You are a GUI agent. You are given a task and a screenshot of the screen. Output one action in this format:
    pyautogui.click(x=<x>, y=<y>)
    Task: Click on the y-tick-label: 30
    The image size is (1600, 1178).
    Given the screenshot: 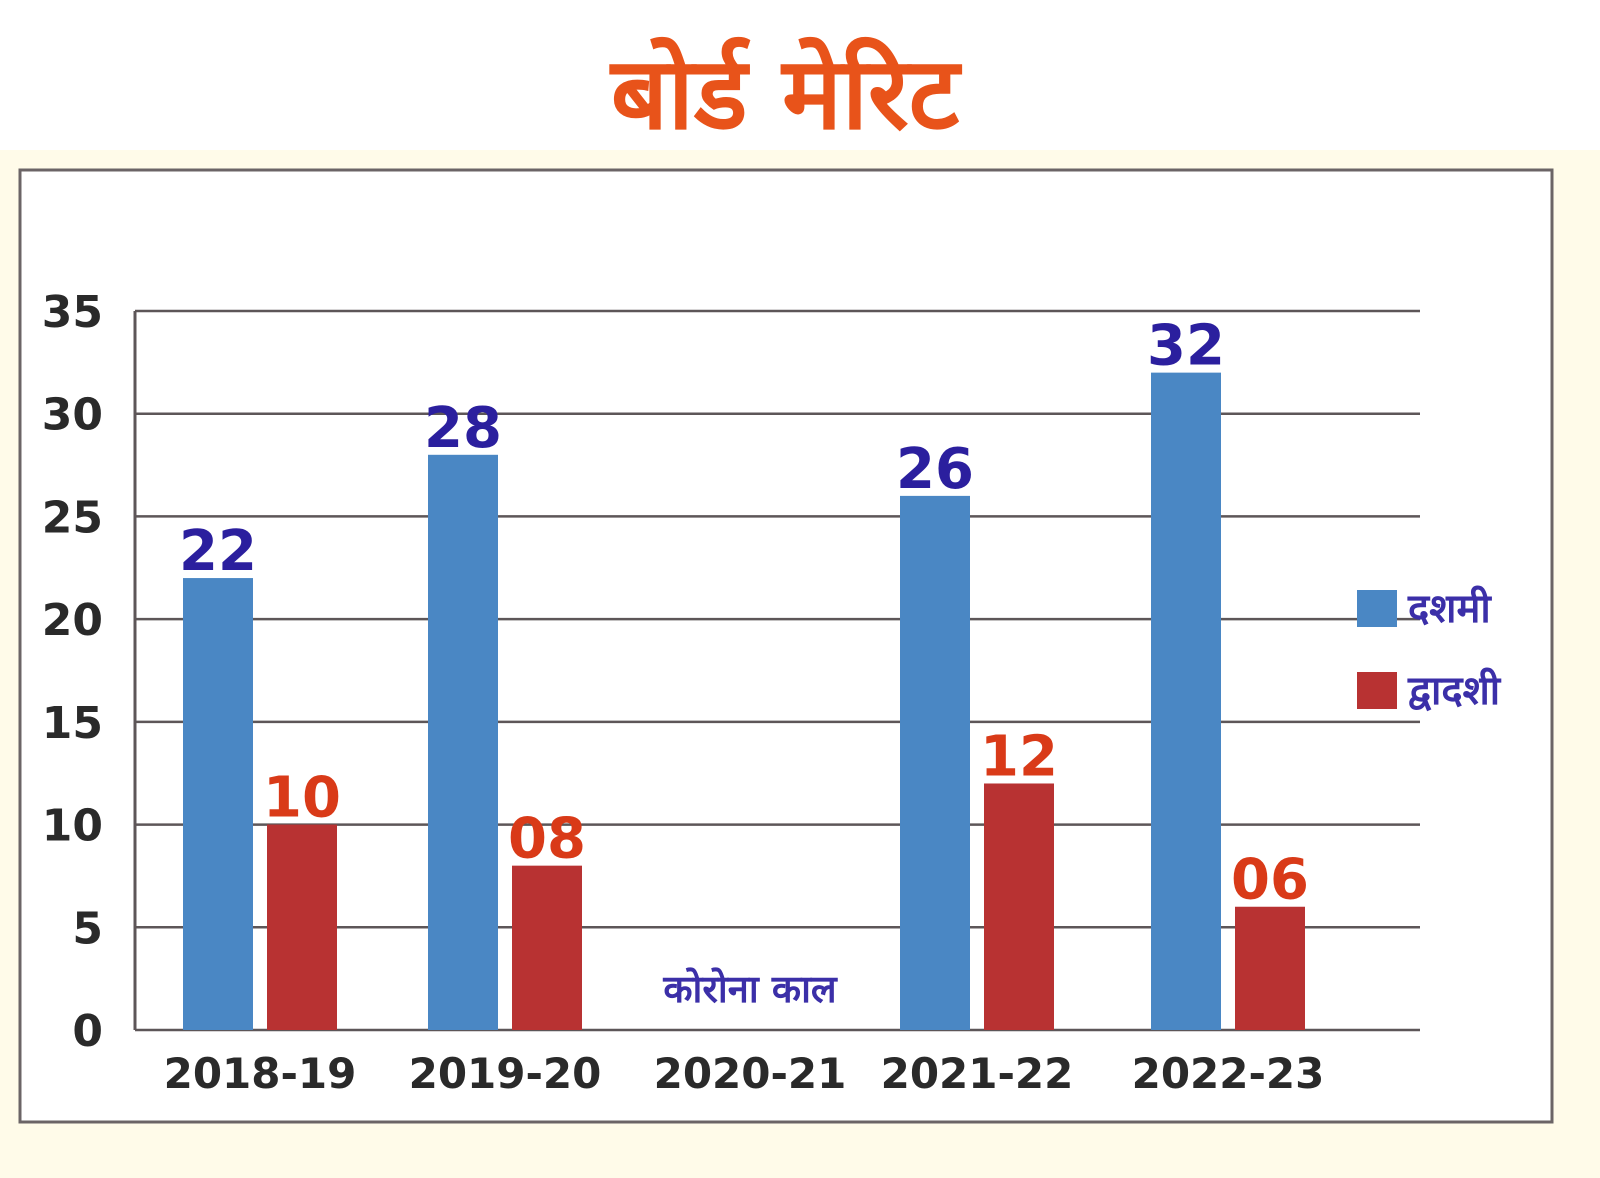 What is the action you would take?
    pyautogui.click(x=72, y=415)
    